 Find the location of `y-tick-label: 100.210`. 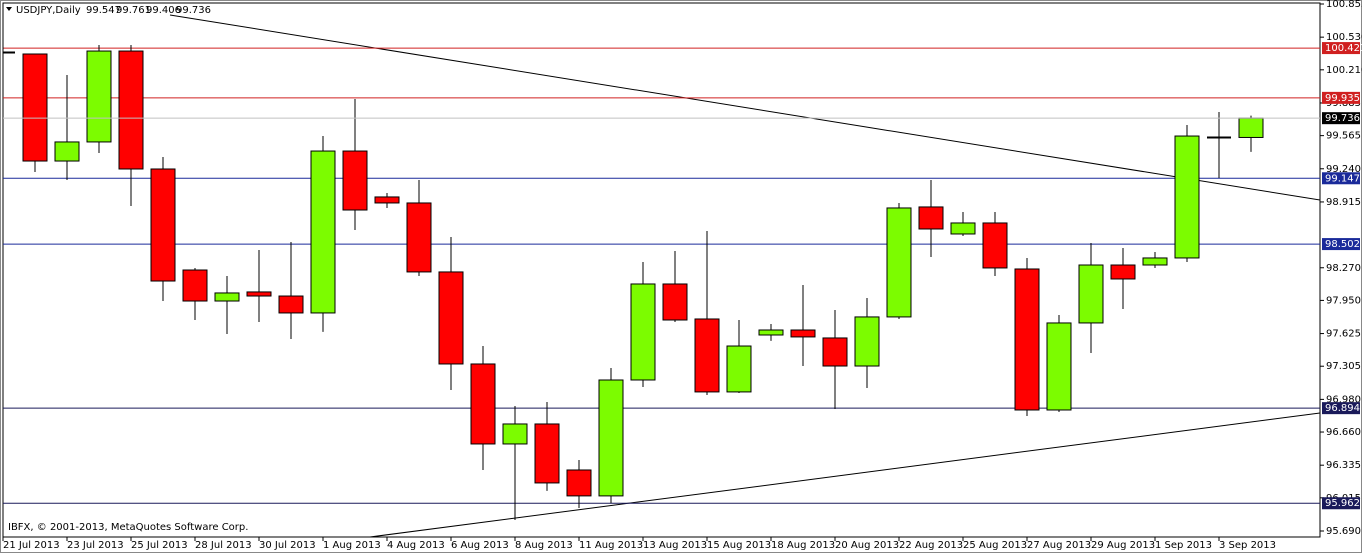

y-tick-label: 100.210 is located at coordinates (1344, 70).